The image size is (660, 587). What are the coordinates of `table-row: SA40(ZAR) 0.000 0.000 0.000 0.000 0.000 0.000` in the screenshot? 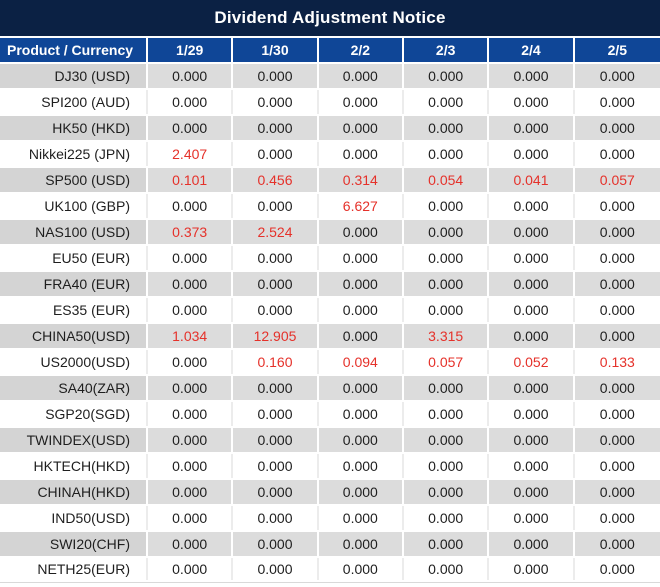 It's located at (330, 389).